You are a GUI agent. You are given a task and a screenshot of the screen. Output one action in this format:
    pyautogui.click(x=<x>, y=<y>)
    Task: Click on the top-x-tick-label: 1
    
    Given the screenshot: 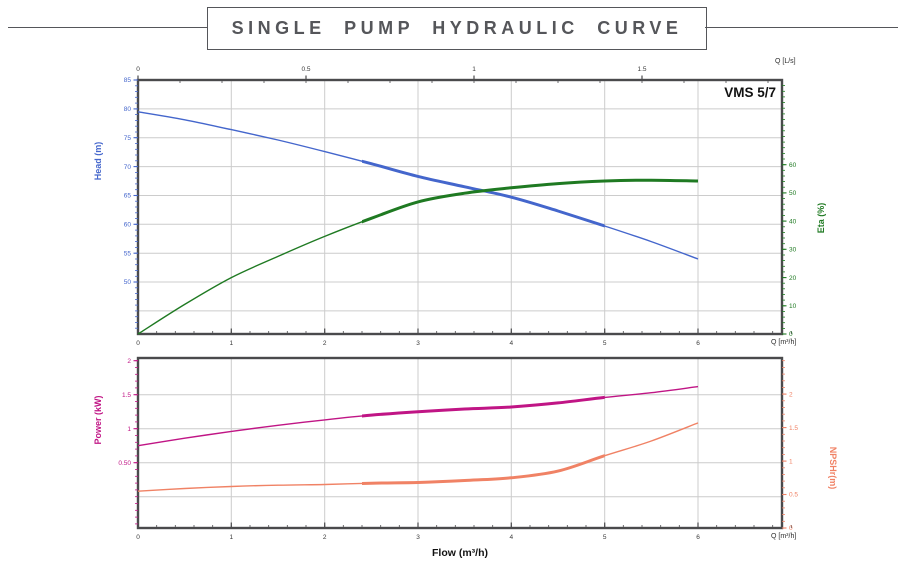 What is the action you would take?
    pyautogui.click(x=474, y=69)
    